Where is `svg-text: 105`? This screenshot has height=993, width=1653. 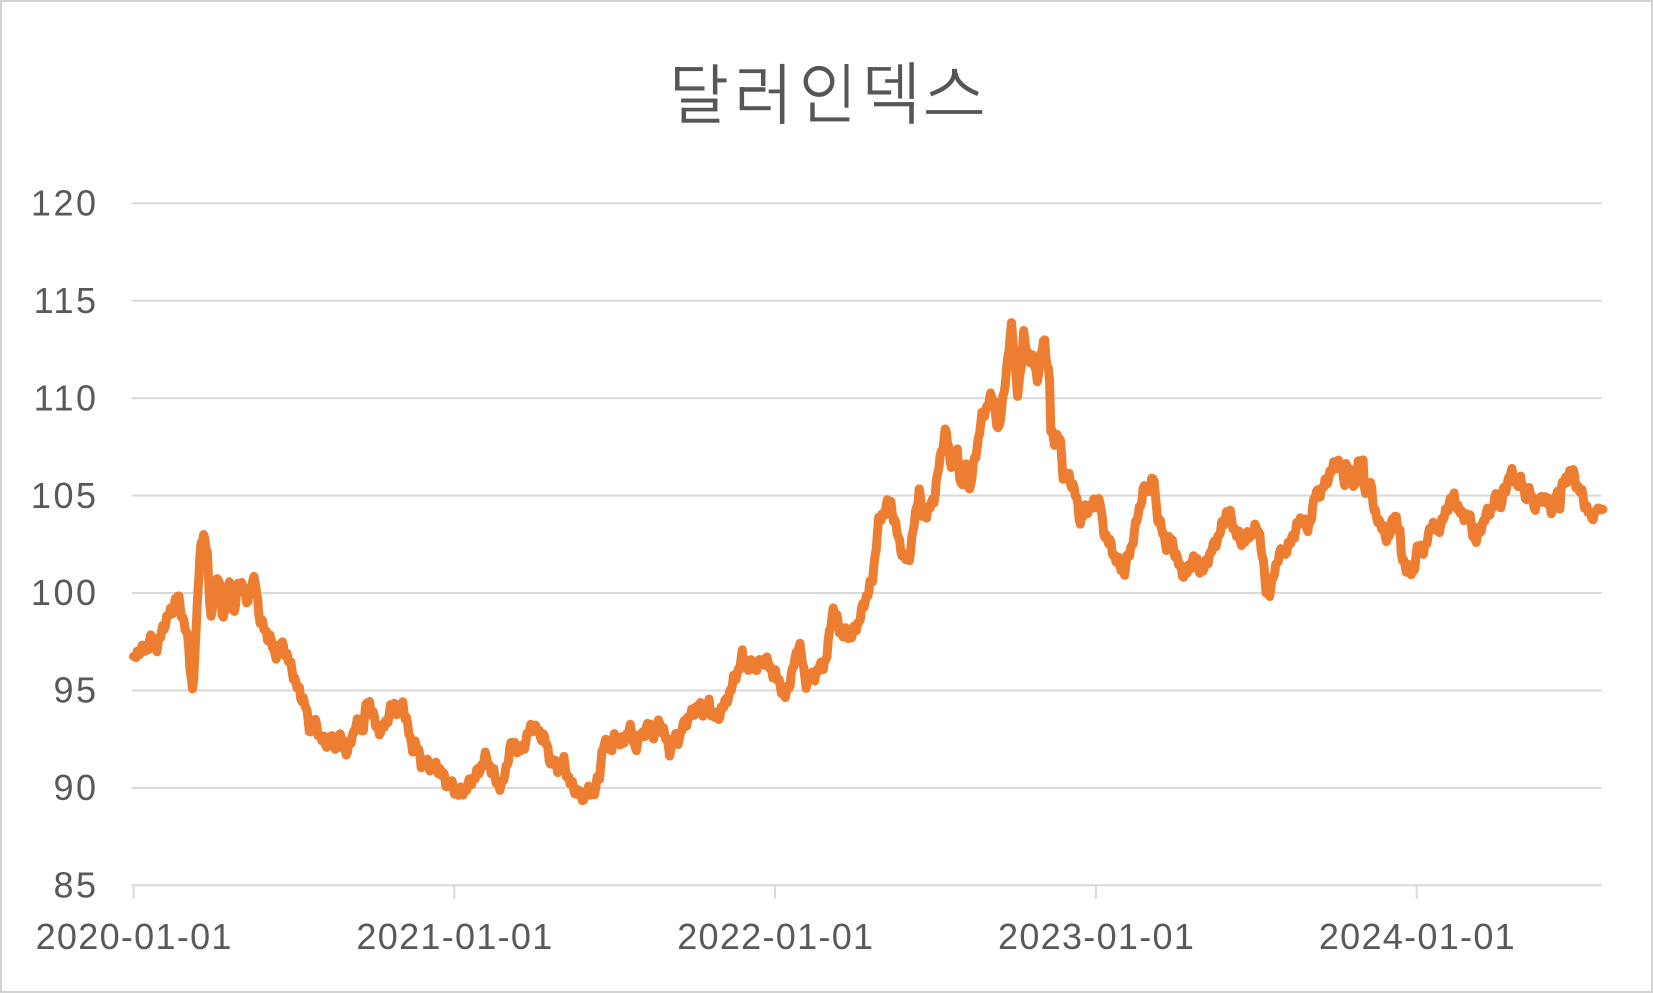 svg-text: 105 is located at coordinates (65, 495).